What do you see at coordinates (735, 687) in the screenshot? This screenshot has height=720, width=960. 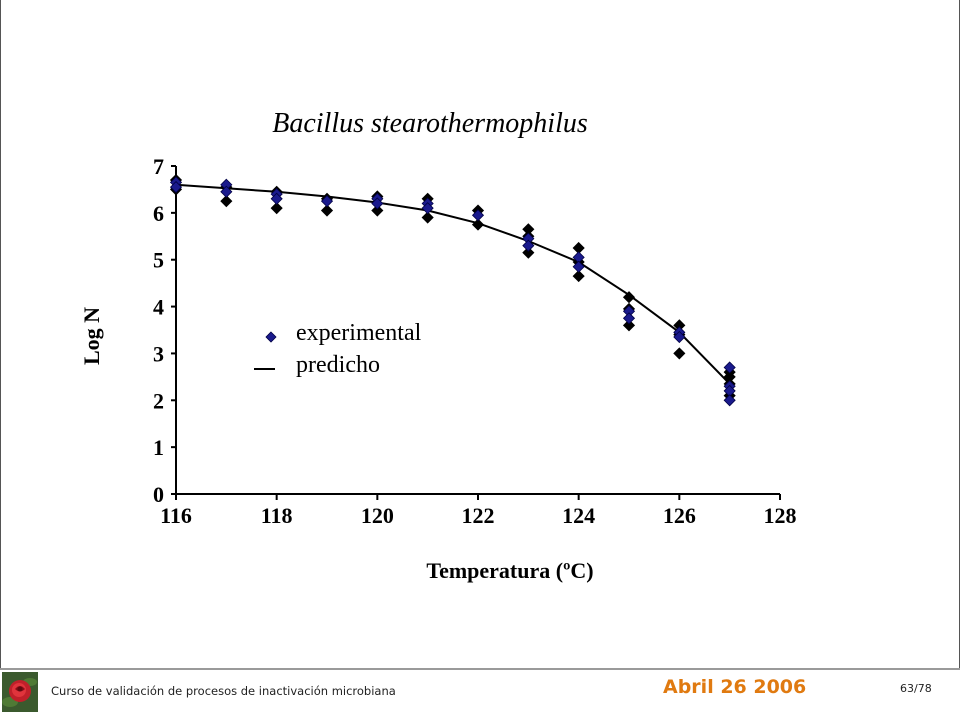 I see `footer-date: Abril 26 2006` at bounding box center [735, 687].